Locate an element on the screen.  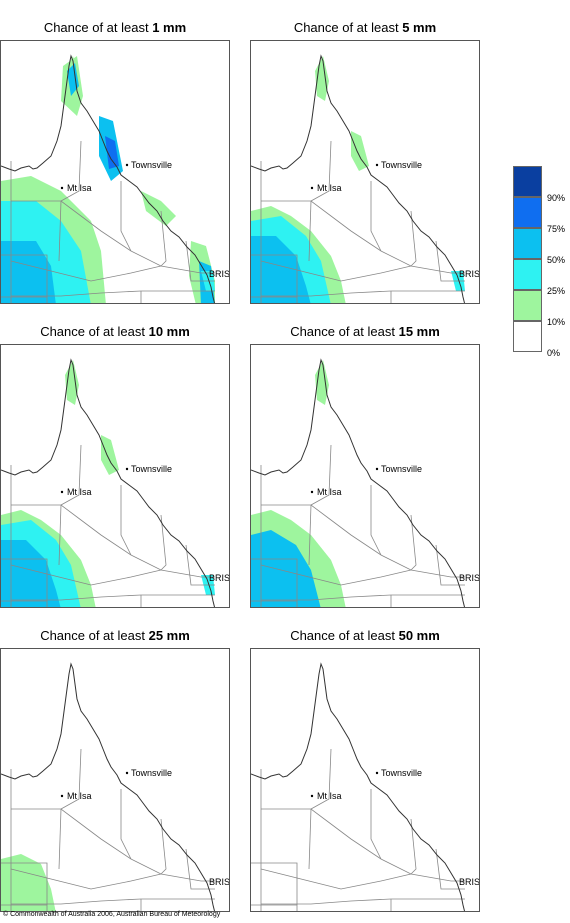
panel-title: Chance of at least 5 mm is located at coordinates (365, 27).